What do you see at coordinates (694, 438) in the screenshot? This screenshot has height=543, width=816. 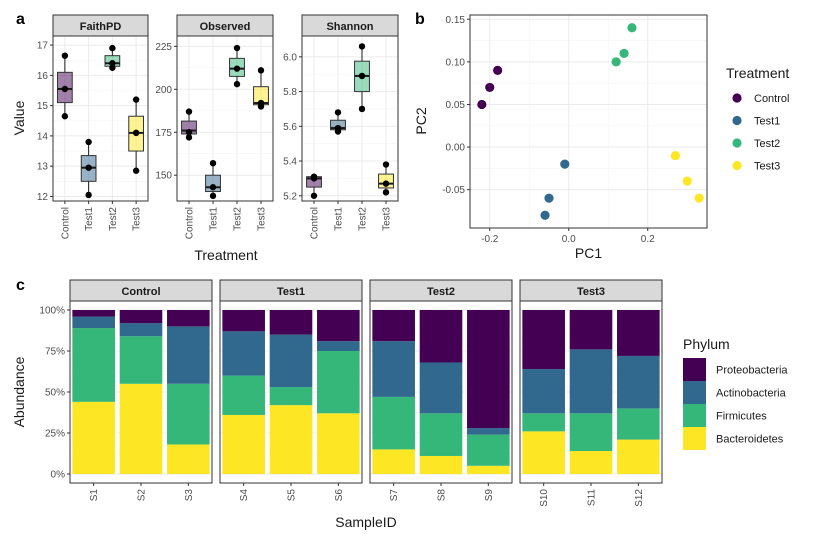 I see `legend-key-bacteroidetes` at bounding box center [694, 438].